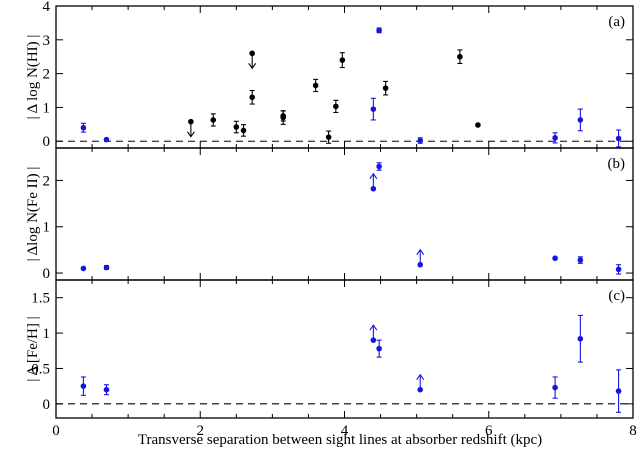  I want to click on x-tick-label: 2, so click(201, 431).